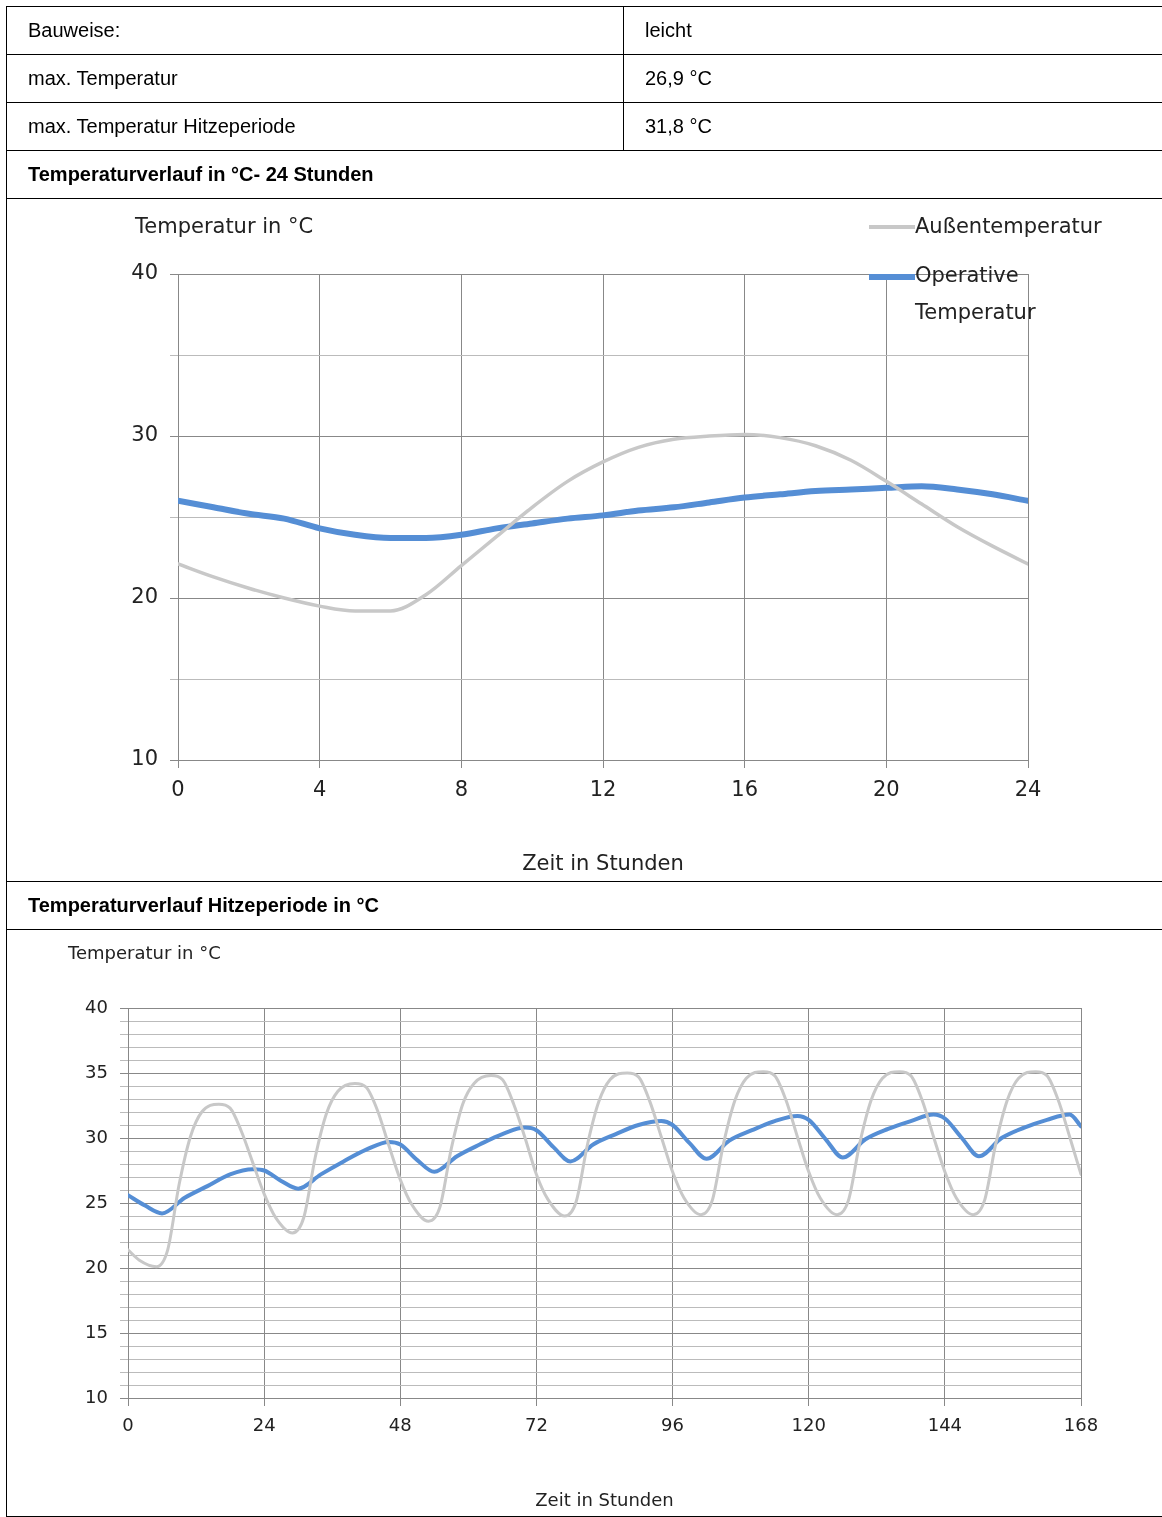 This screenshot has width=1162, height=1517. What do you see at coordinates (400, 1425) in the screenshot?
I see `x-tick-label: 48` at bounding box center [400, 1425].